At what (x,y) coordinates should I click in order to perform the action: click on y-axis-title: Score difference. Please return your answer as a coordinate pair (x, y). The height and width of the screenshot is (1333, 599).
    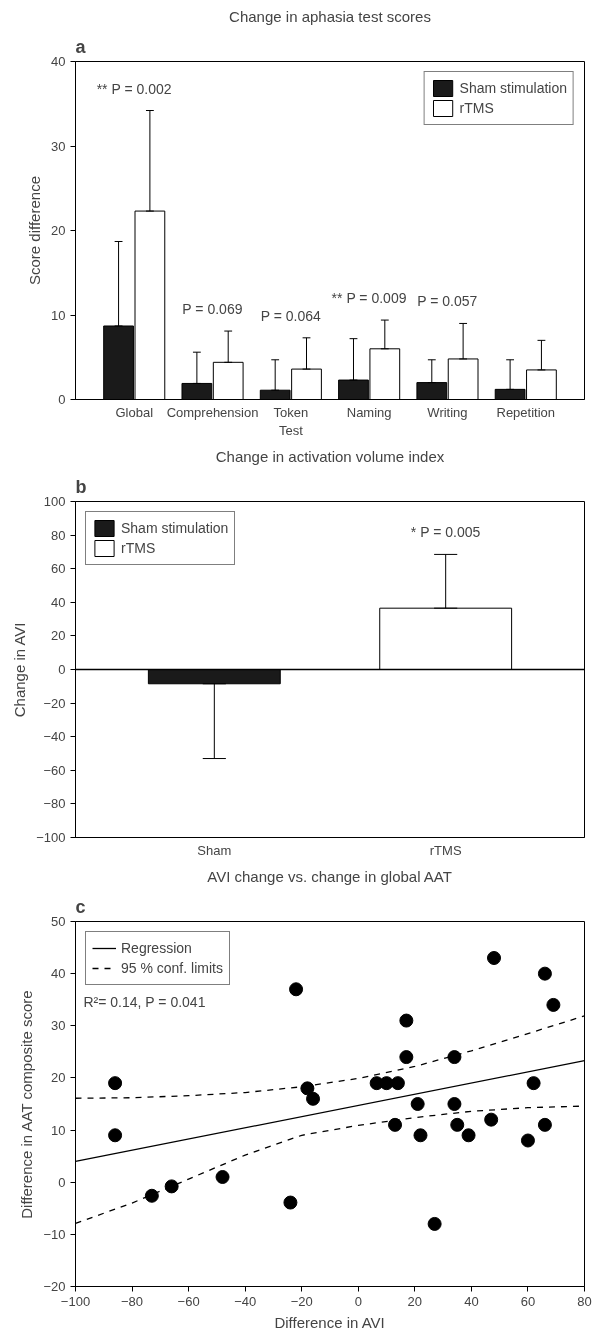
    Looking at the image, I should click on (35, 230).